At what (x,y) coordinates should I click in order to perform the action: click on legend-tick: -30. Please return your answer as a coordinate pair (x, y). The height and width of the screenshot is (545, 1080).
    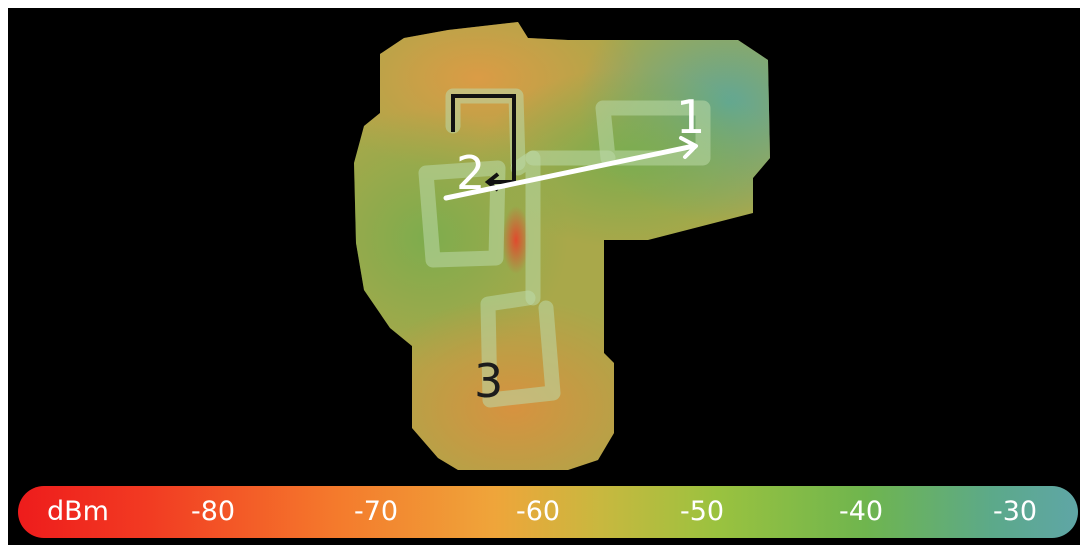
    Looking at the image, I should click on (1015, 511).